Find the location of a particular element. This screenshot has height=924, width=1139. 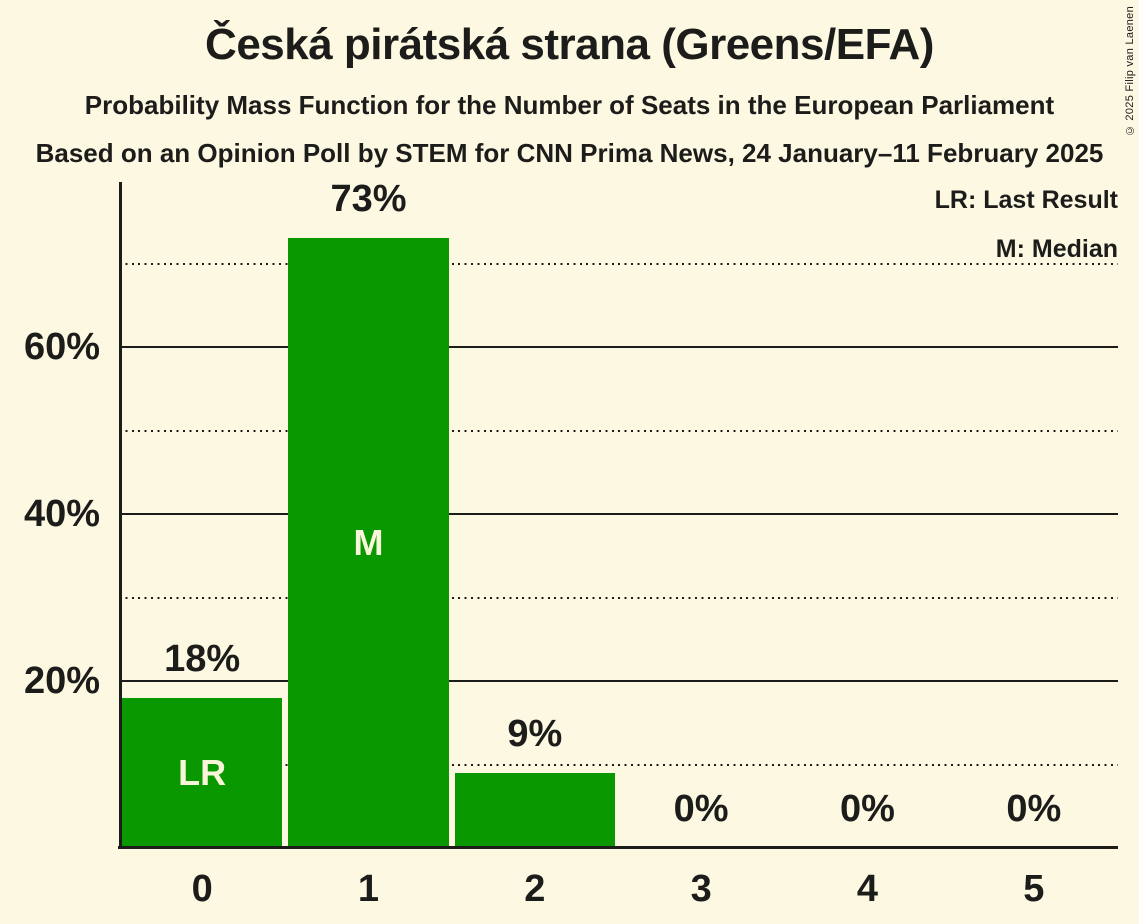

bar-annotation-lr: LR is located at coordinates (202, 772).